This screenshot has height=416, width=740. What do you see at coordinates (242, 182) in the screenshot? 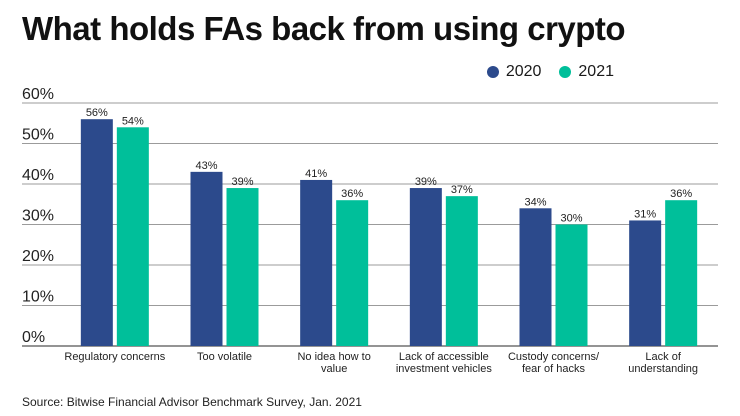
I see `data-label-2021: 39%` at bounding box center [242, 182].